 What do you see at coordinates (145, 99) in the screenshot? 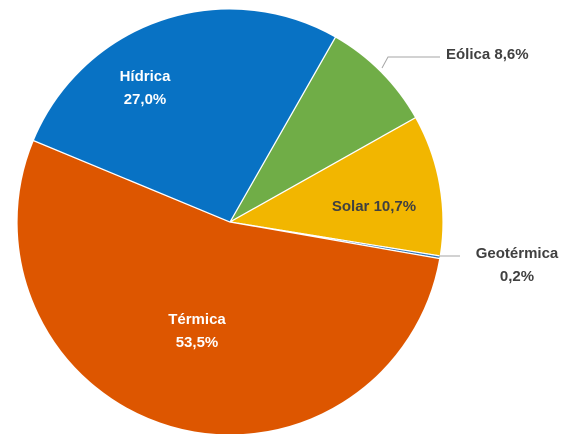
I see `value-label: 27,0%` at bounding box center [145, 99].